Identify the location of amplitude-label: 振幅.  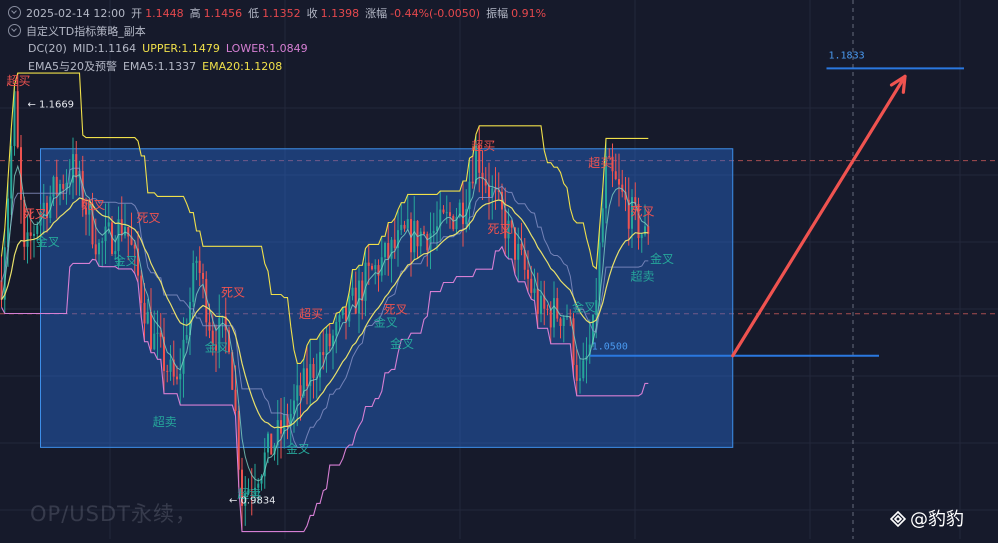
(497, 13).